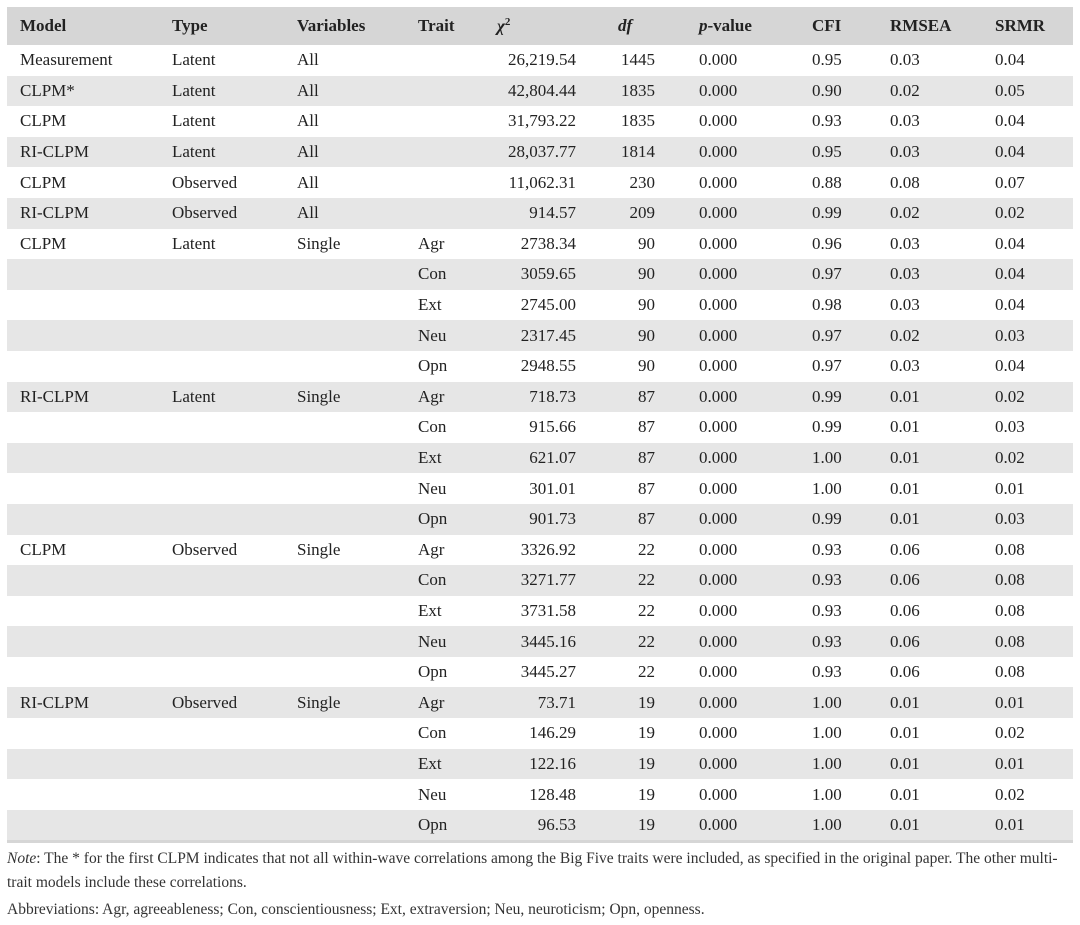 The image size is (1080, 925). What do you see at coordinates (548, 549) in the screenshot?
I see `cell-chi-square: 3326.92` at bounding box center [548, 549].